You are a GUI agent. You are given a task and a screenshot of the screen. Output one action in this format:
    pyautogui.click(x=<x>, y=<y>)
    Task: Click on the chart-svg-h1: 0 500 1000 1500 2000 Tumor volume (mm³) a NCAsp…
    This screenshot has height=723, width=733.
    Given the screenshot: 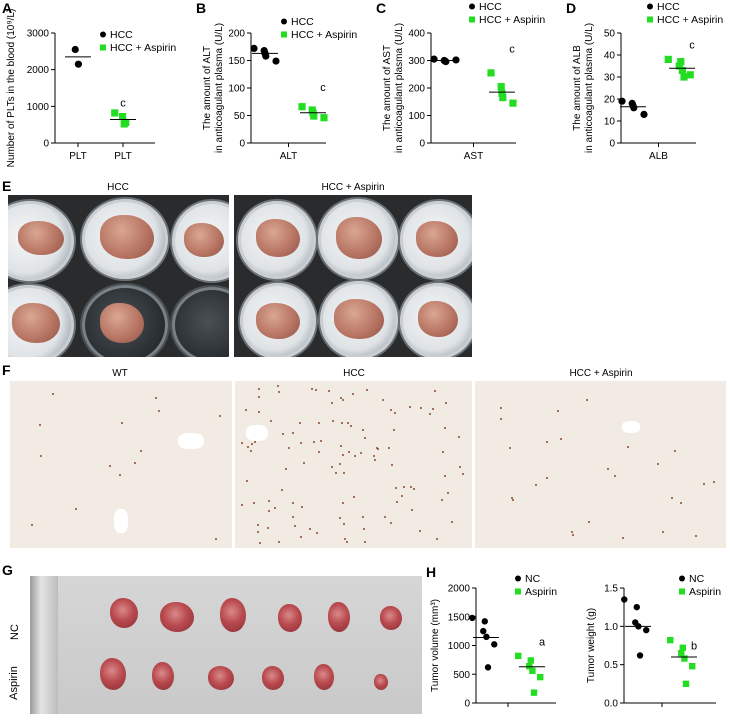 What is the action you would take?
    pyautogui.click(x=493, y=641)
    